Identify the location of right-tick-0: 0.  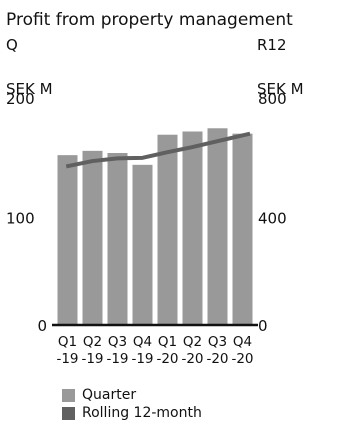
(263, 326).